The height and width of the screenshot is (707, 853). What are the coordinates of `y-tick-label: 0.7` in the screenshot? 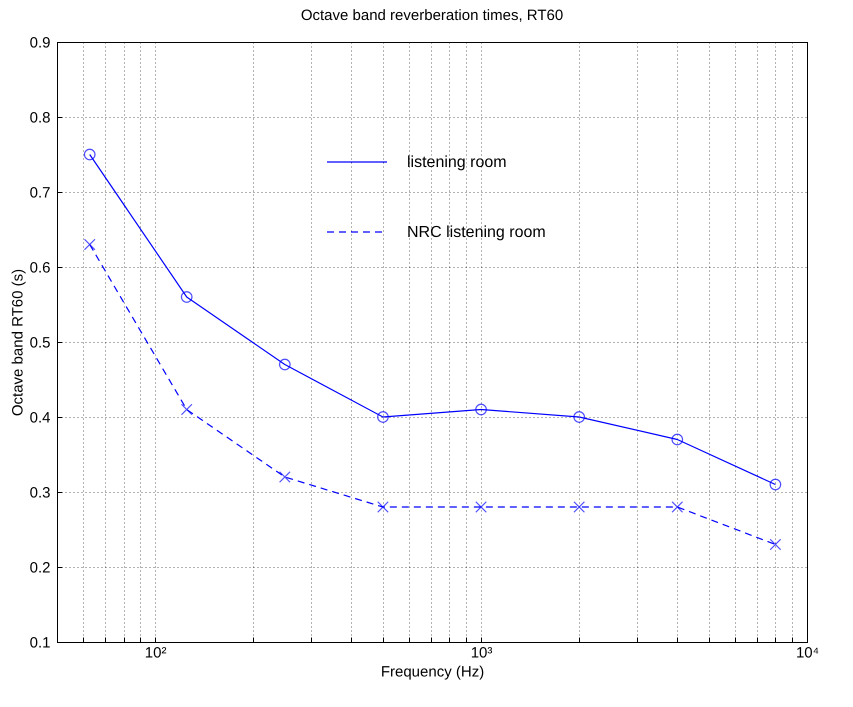 It's located at (40, 193).